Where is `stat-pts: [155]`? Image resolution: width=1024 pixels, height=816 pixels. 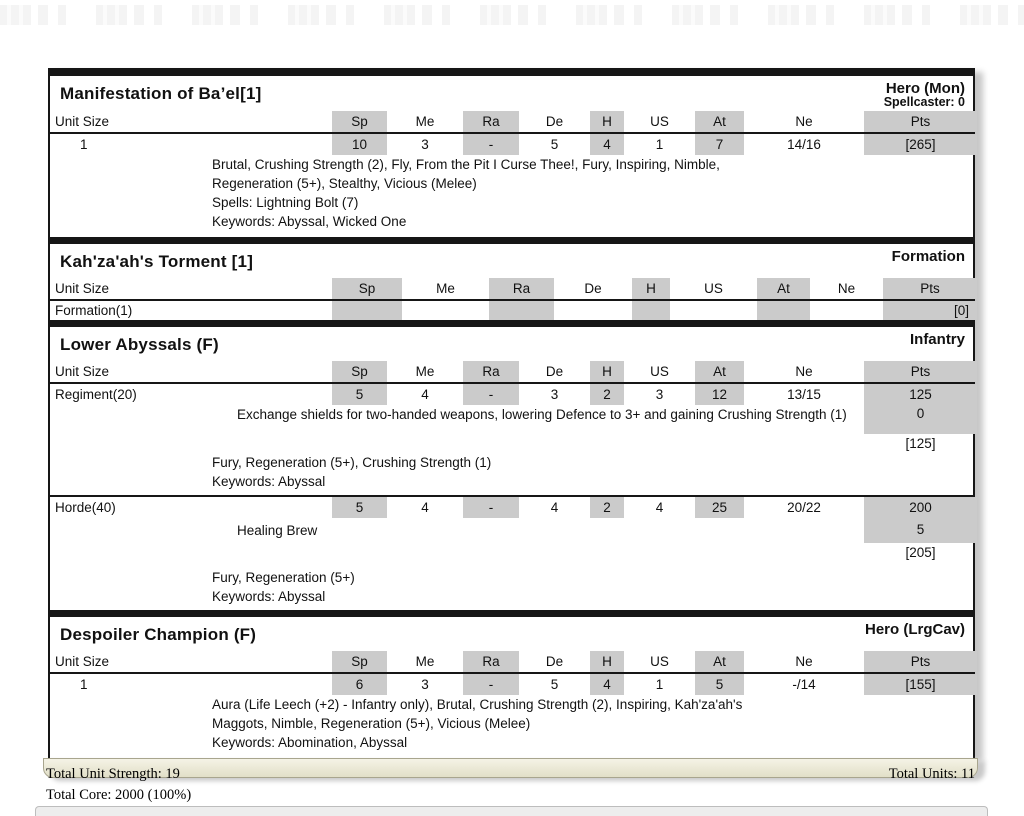 stat-pts: [155] is located at coordinates (920, 684).